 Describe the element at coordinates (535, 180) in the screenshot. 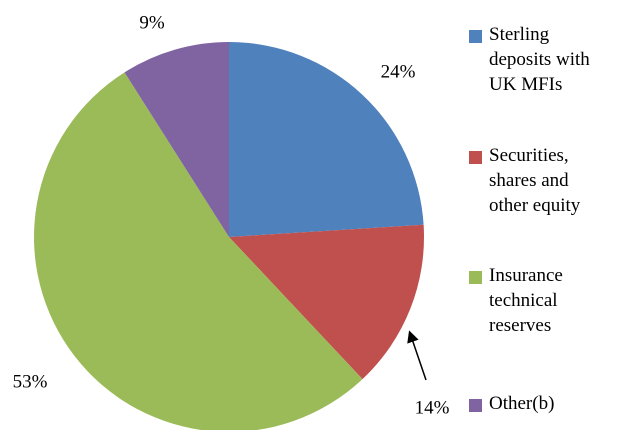

I see `legend-label: Securities, shares and other equity` at that location.